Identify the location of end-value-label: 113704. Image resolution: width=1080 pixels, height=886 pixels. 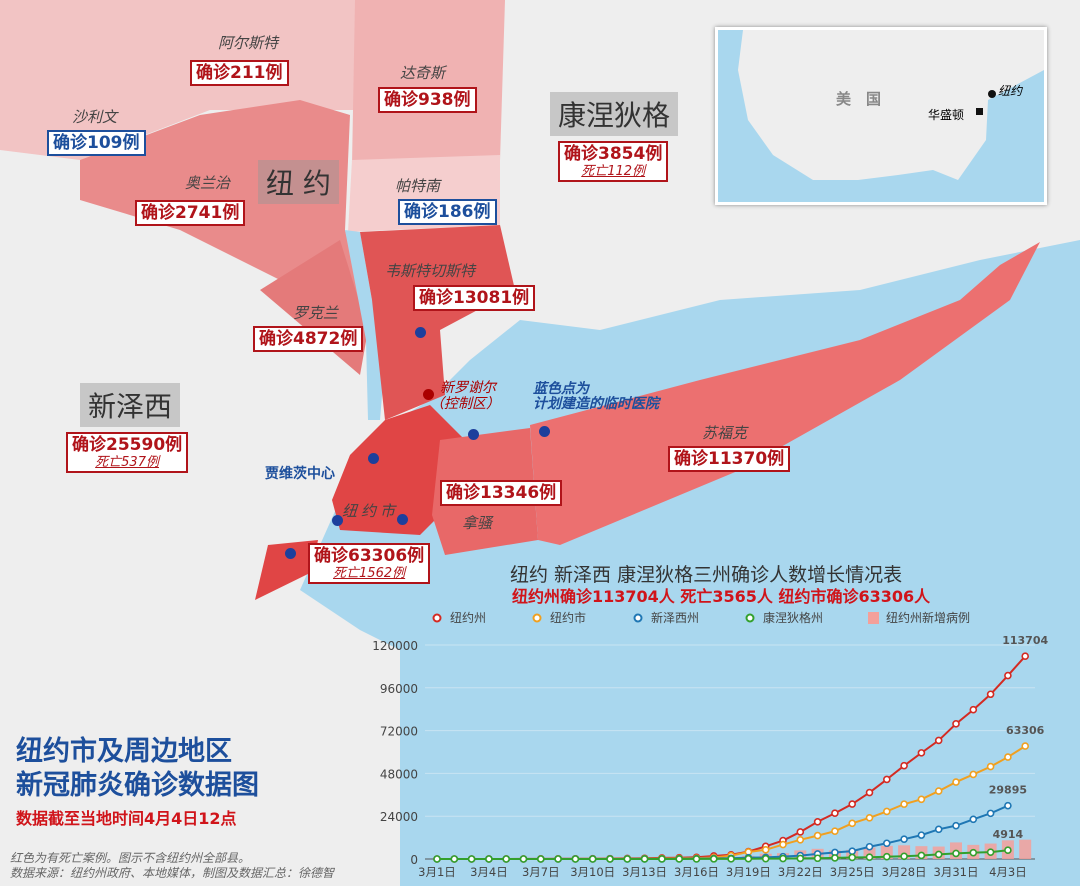
(1025, 640).